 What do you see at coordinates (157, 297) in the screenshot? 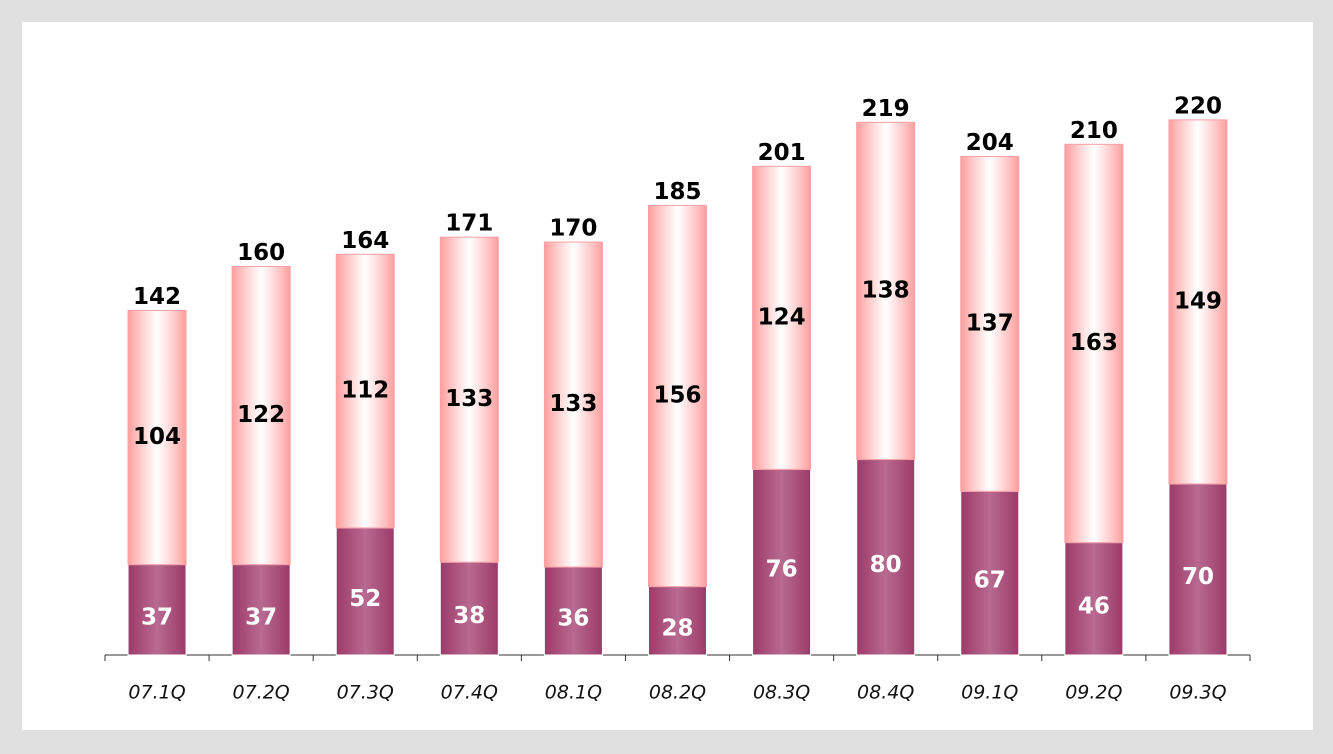
I see `total-label: 142` at bounding box center [157, 297].